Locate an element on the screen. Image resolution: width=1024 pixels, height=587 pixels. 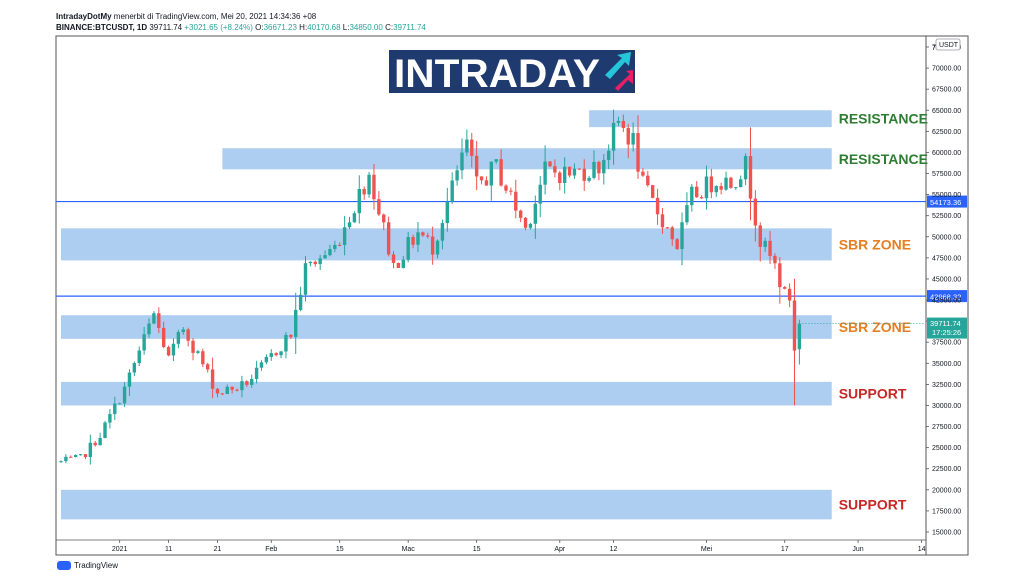
x-tick-label: 14 is located at coordinates (922, 549).